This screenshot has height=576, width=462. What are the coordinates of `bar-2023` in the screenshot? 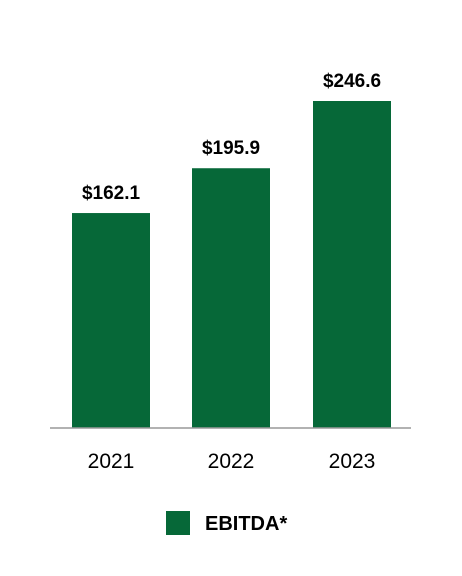 It's located at (352, 264).